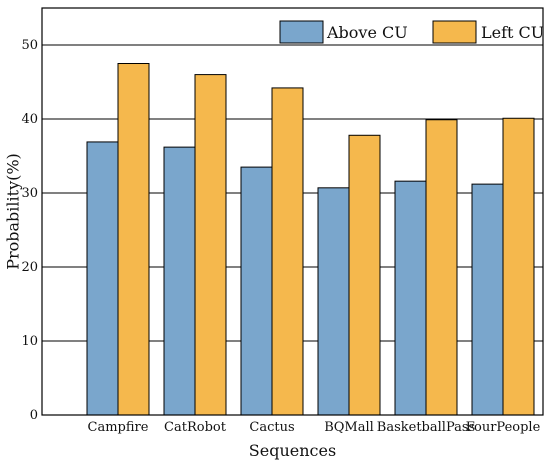 The image size is (550, 463). Describe the element at coordinates (411, 32) in the screenshot. I see `legend: Above CU Left CU` at that location.